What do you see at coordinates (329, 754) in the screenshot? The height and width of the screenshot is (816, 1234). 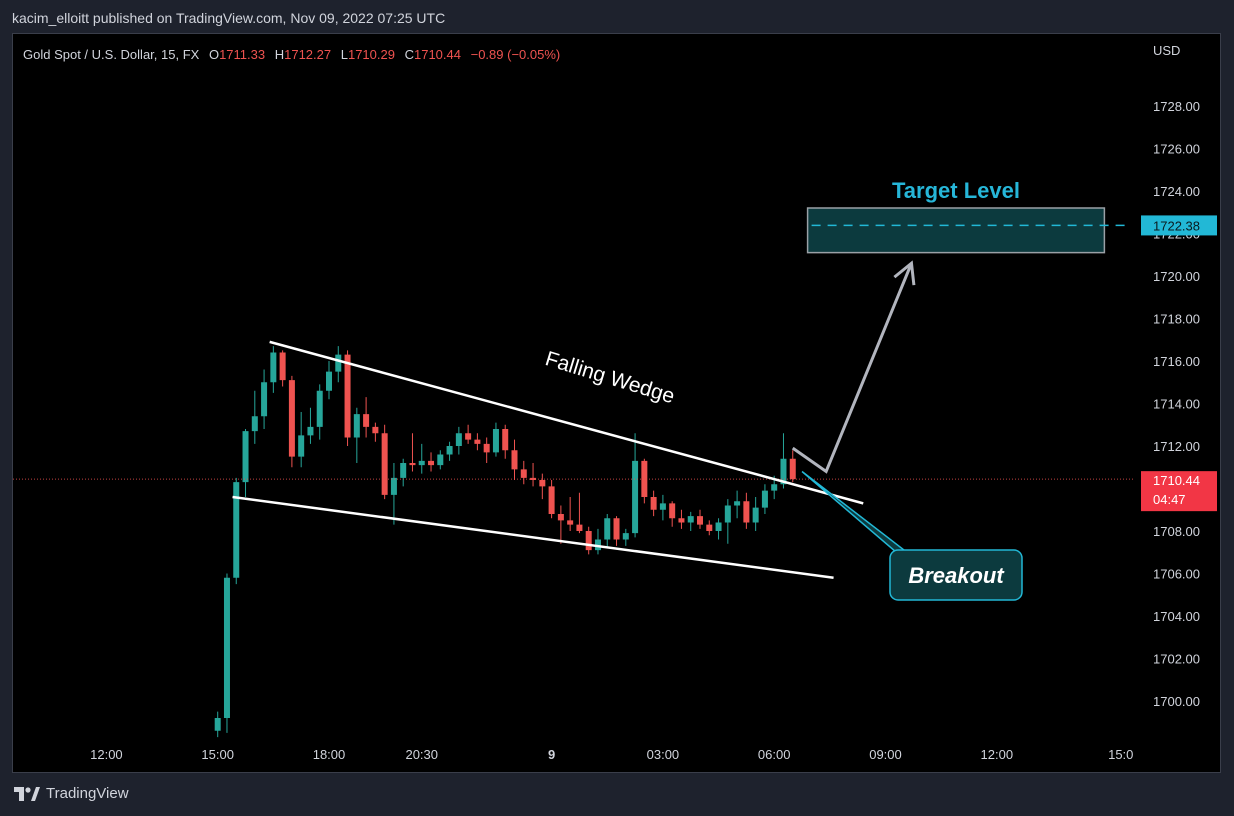 I see `time-tick-label: 18:00` at bounding box center [329, 754].